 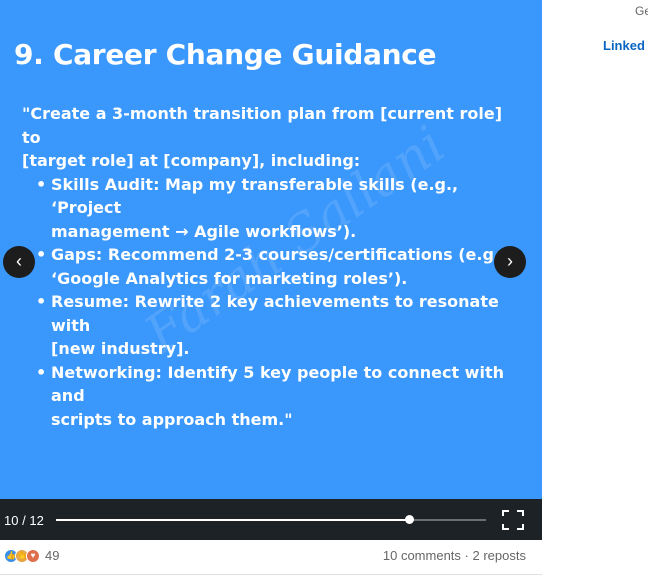 What do you see at coordinates (409, 519) in the screenshot?
I see `progress-thumb` at bounding box center [409, 519].